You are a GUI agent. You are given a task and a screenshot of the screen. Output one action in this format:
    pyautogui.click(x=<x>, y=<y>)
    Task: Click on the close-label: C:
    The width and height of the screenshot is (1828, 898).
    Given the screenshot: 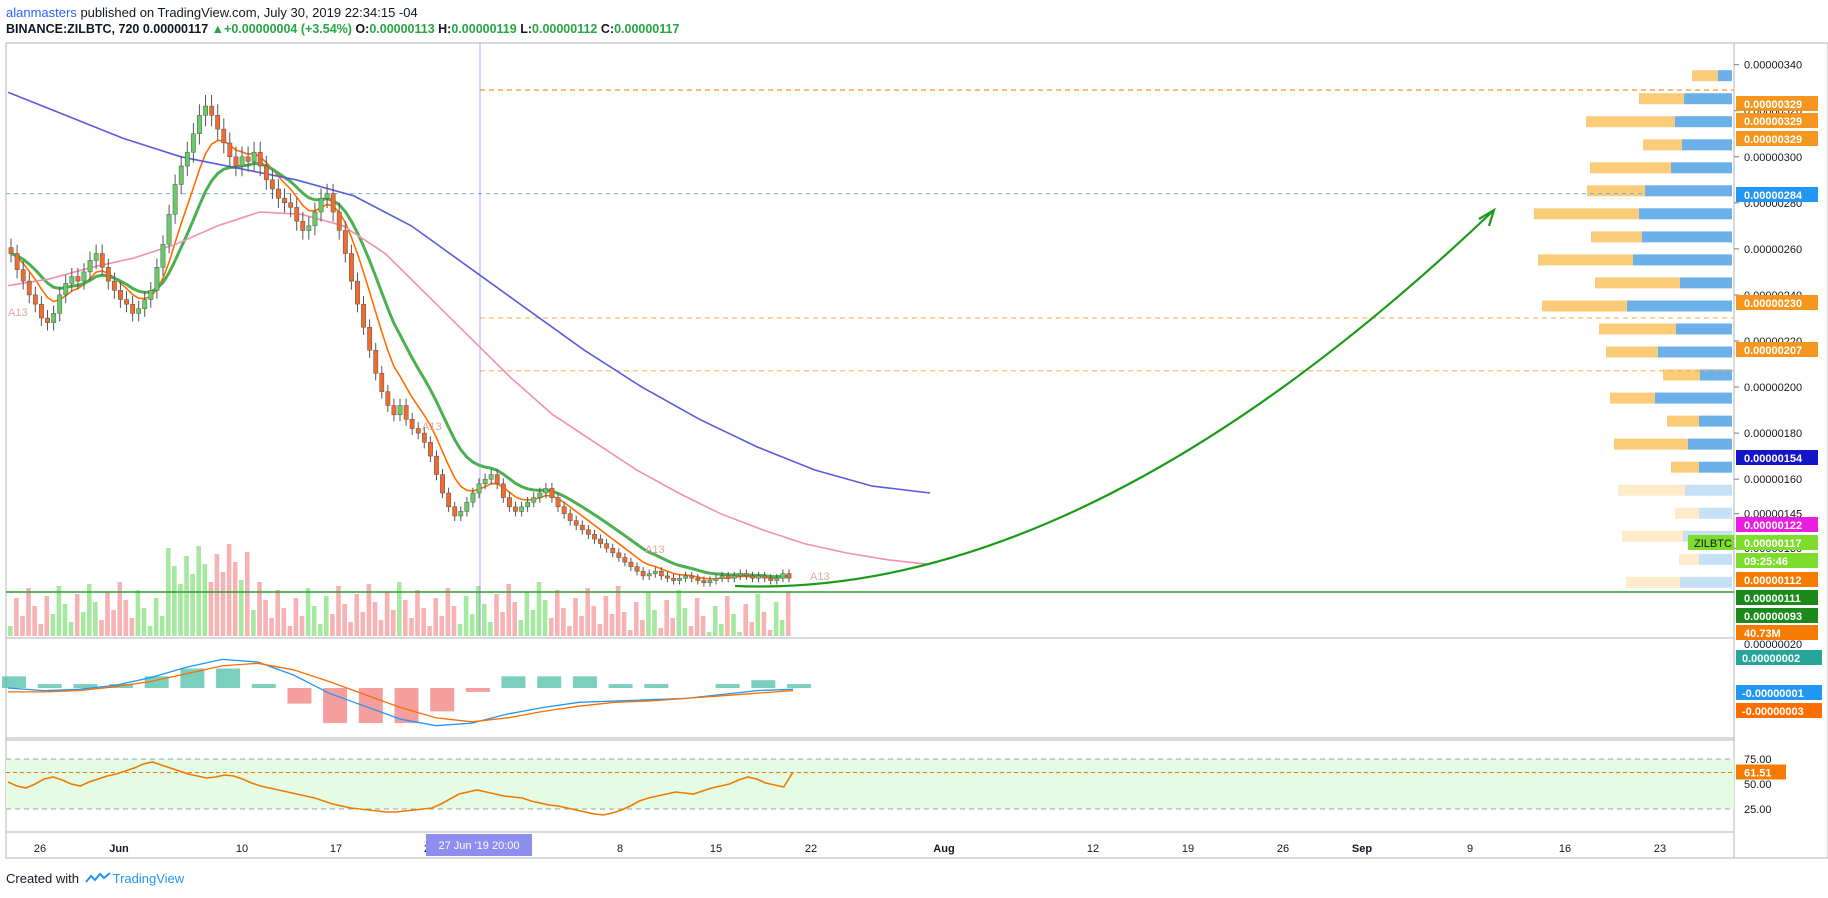 What is the action you would take?
    pyautogui.click(x=607, y=29)
    